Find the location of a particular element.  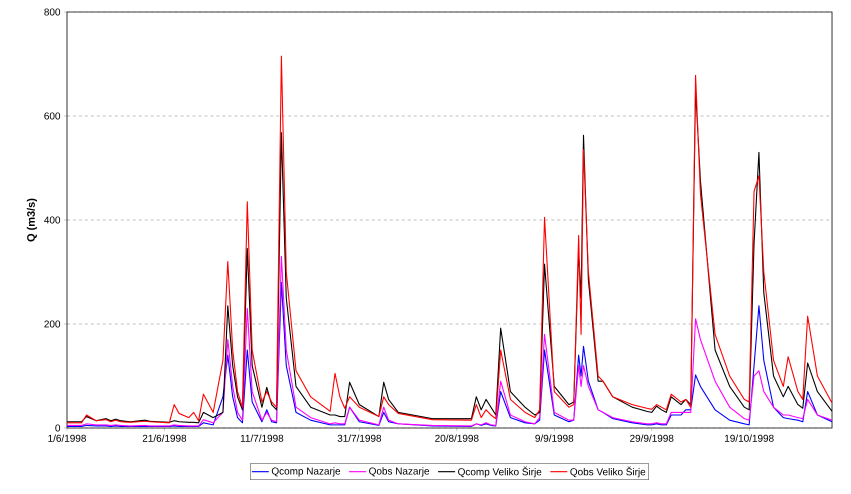

legend-label: Qobs Veliko Širje is located at coordinates (608, 472).